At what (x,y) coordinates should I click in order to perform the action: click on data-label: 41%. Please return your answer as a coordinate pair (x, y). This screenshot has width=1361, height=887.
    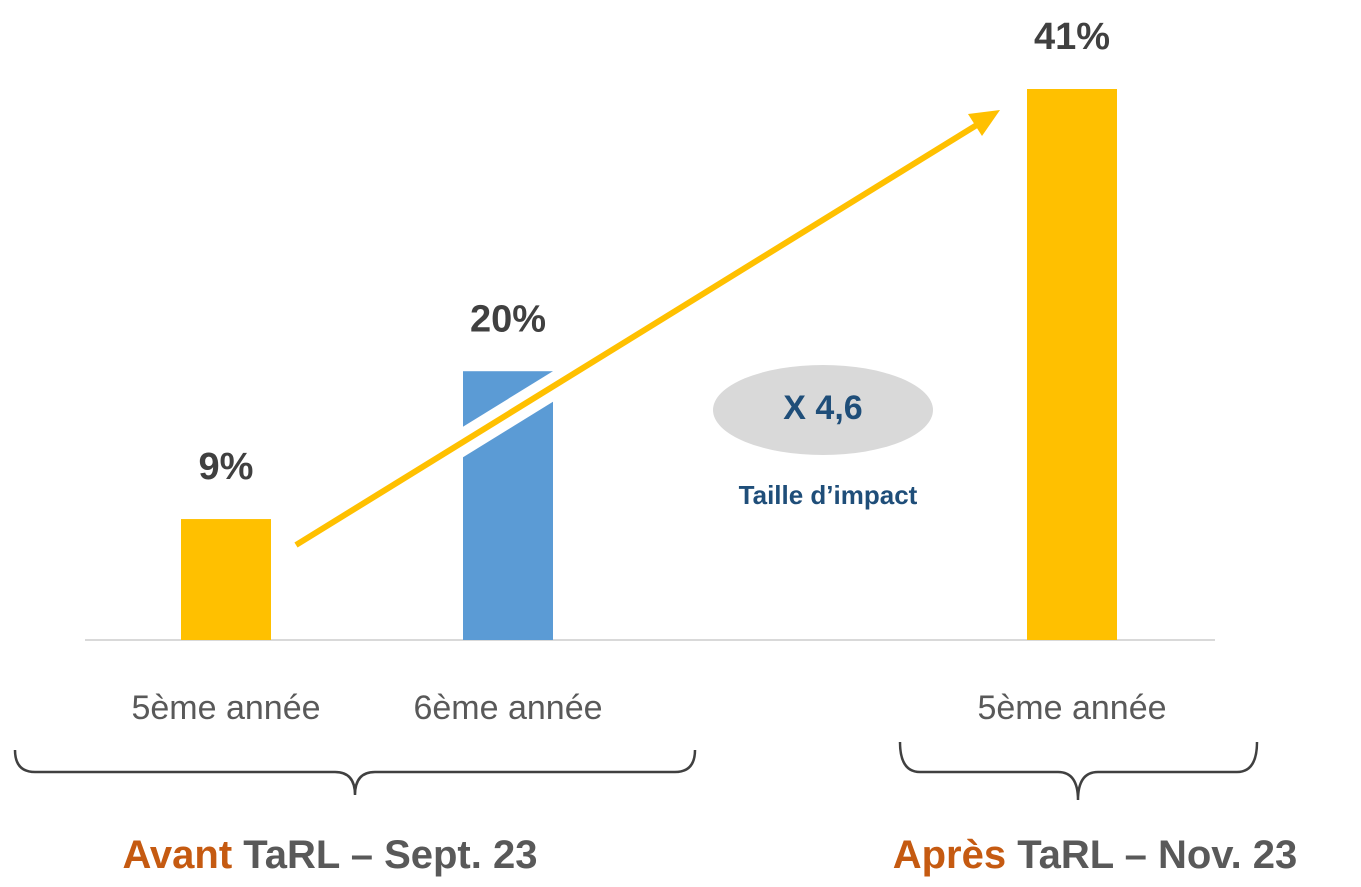
    Looking at the image, I should click on (1072, 37).